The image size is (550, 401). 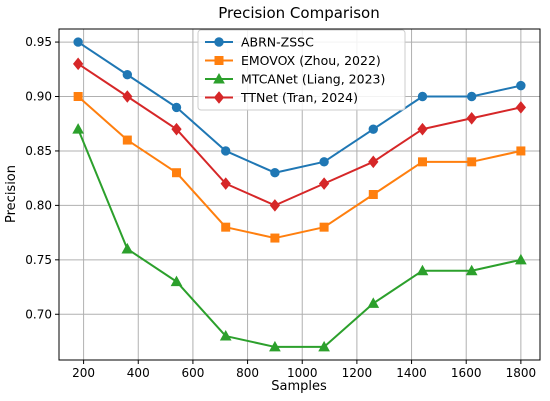 I want to click on legend-item: MTCANet (Liang, 2023), so click(x=295, y=79).